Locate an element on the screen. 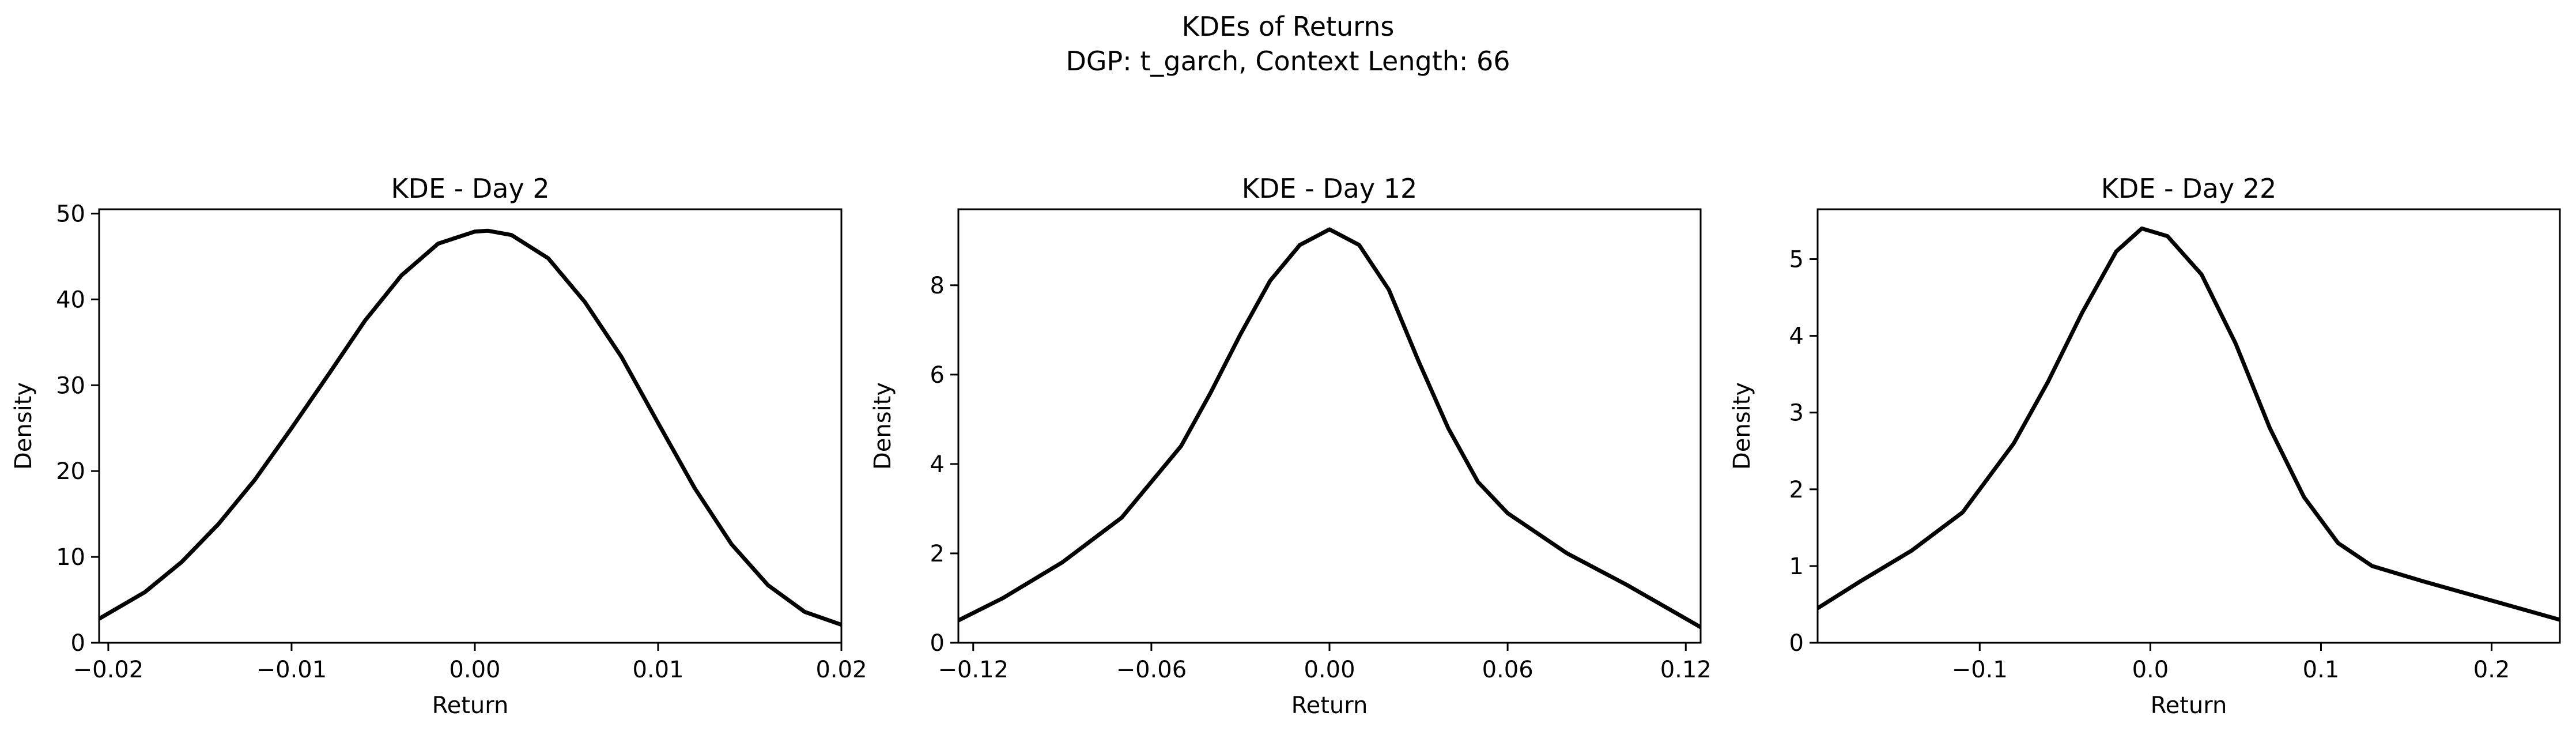 The image size is (2576, 735). subplot-title: KDE - Day 2 is located at coordinates (470, 188).